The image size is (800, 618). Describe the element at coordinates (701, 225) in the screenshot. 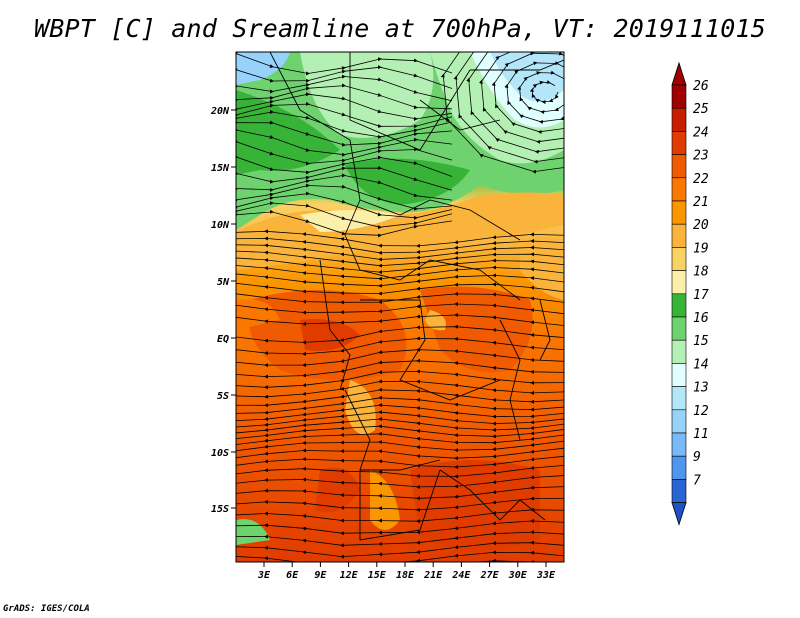

I see `colorbar-label: 20` at that location.